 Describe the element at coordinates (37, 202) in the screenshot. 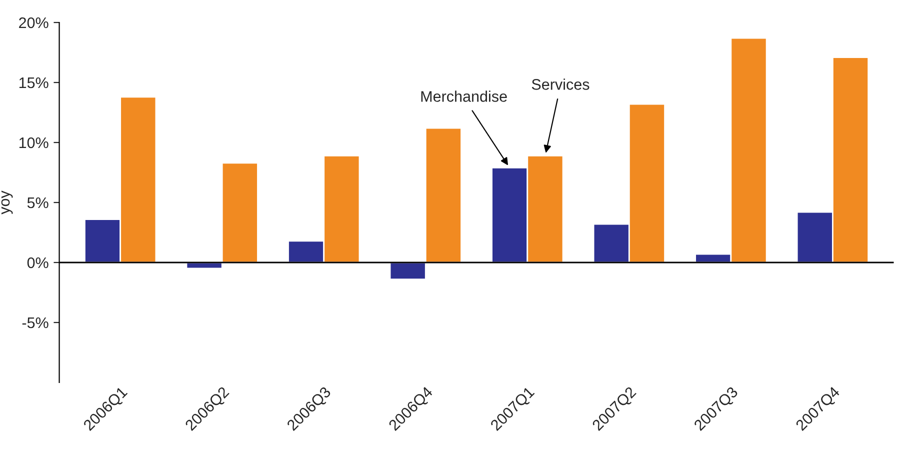

I see `y-tick-label: 5%` at that location.